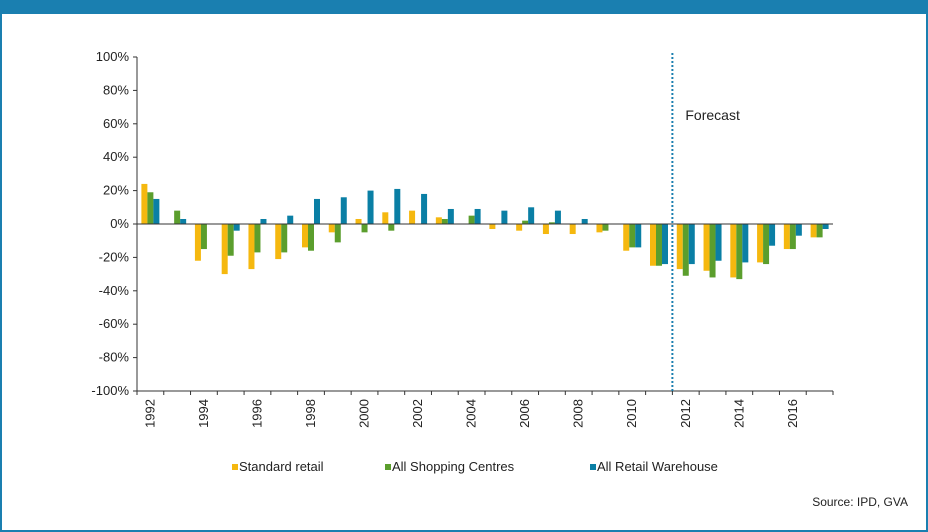 The width and height of the screenshot is (928, 532). What do you see at coordinates (524, 413) in the screenshot?
I see `x-tick-label: 2006` at bounding box center [524, 413].